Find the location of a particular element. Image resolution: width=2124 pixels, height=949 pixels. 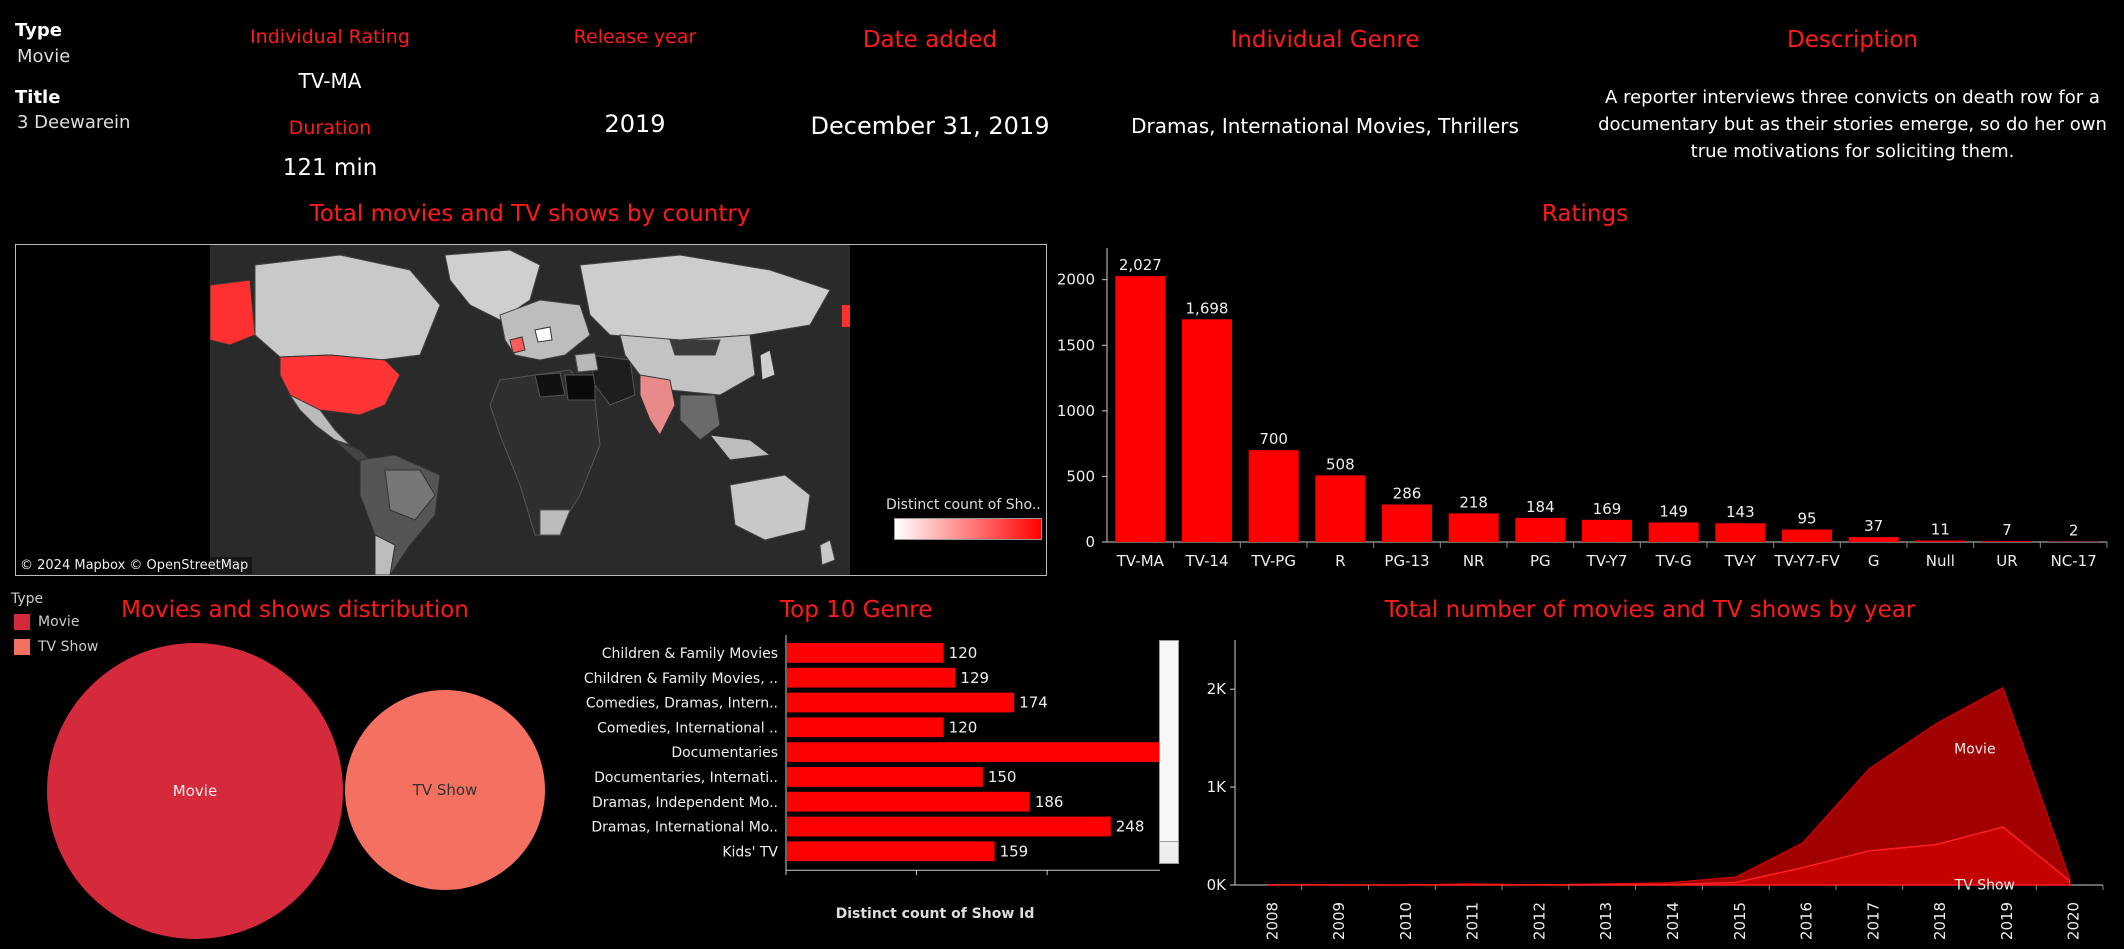

rating-value: TV-MA is located at coordinates (330, 81).